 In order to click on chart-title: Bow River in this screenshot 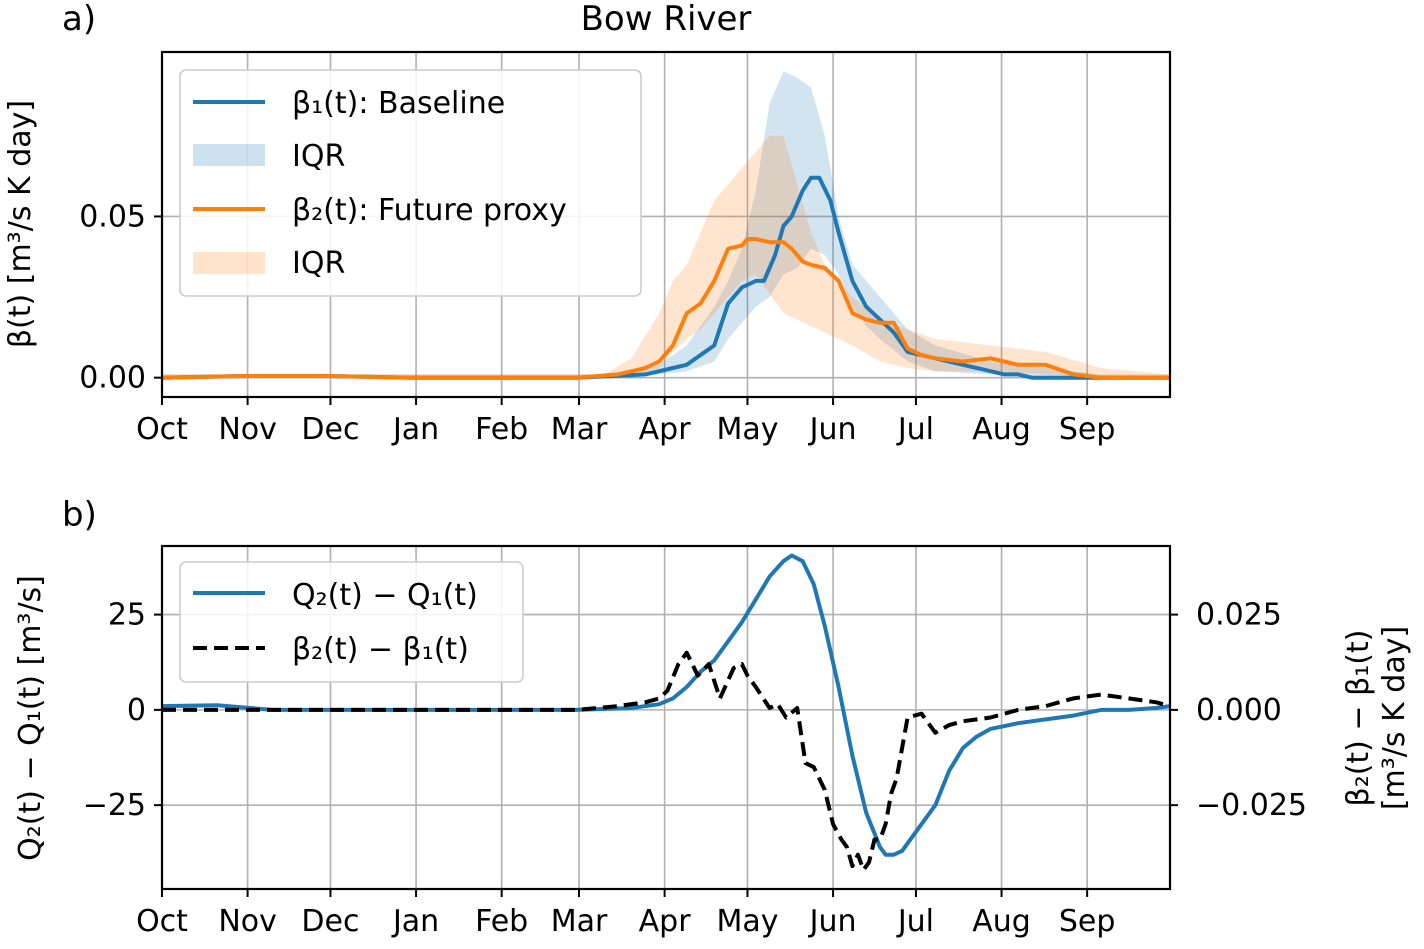, I will do `click(666, 19)`.